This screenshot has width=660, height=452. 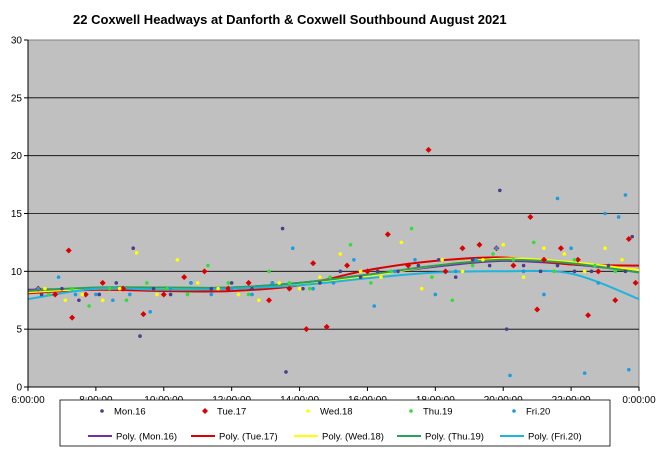 What do you see at coordinates (438, 412) in the screenshot?
I see `legend-label: Thu.19` at bounding box center [438, 412].